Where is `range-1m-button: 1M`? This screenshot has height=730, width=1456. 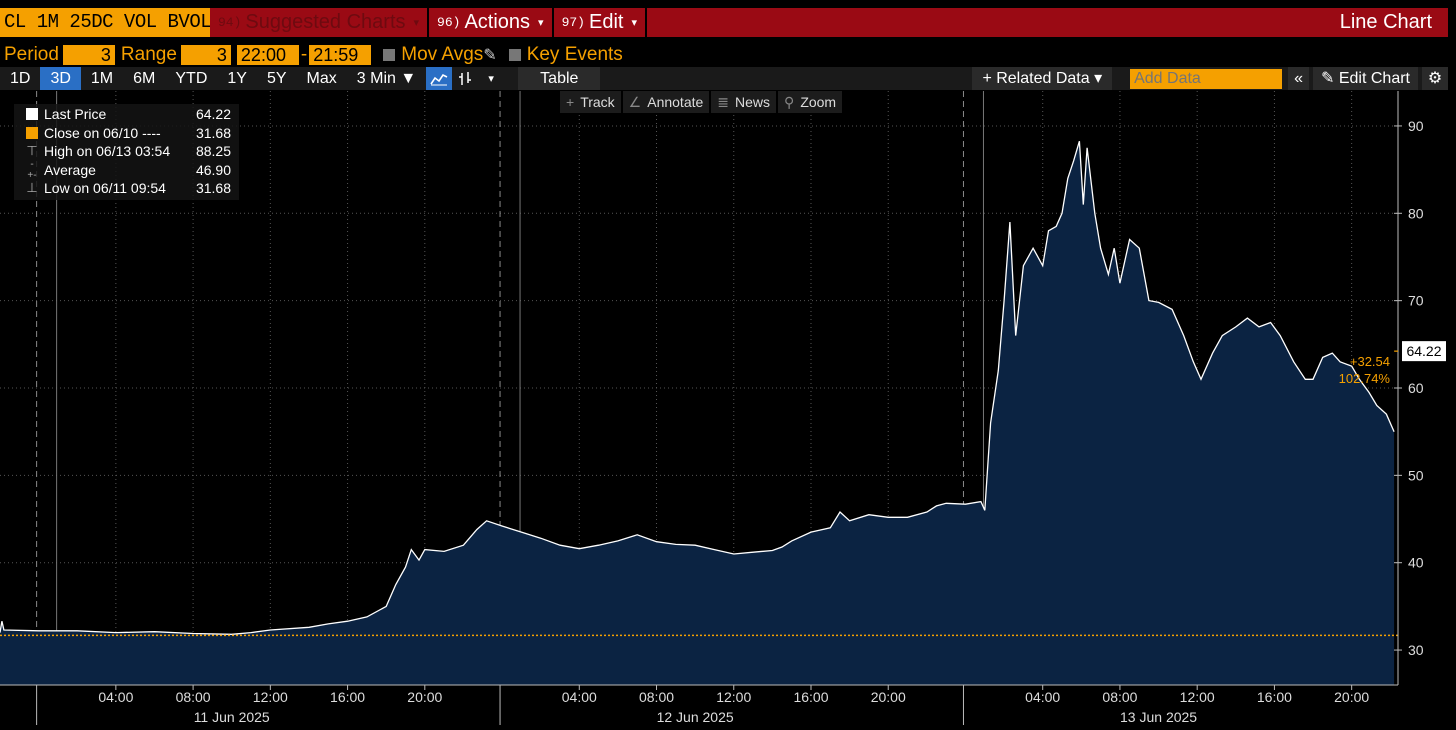 range-1m-button: 1M is located at coordinates (102, 78).